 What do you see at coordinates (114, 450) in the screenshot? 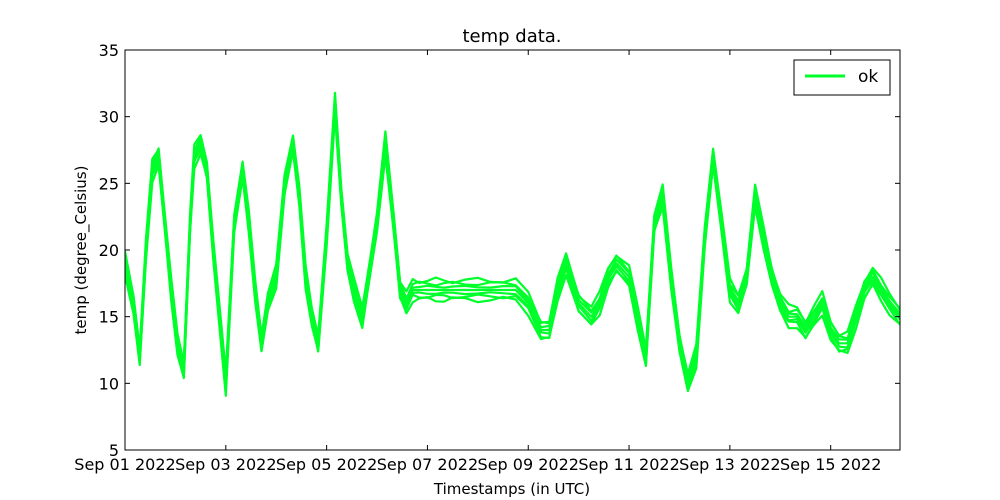
I see `y-tick-label: 5` at bounding box center [114, 450].